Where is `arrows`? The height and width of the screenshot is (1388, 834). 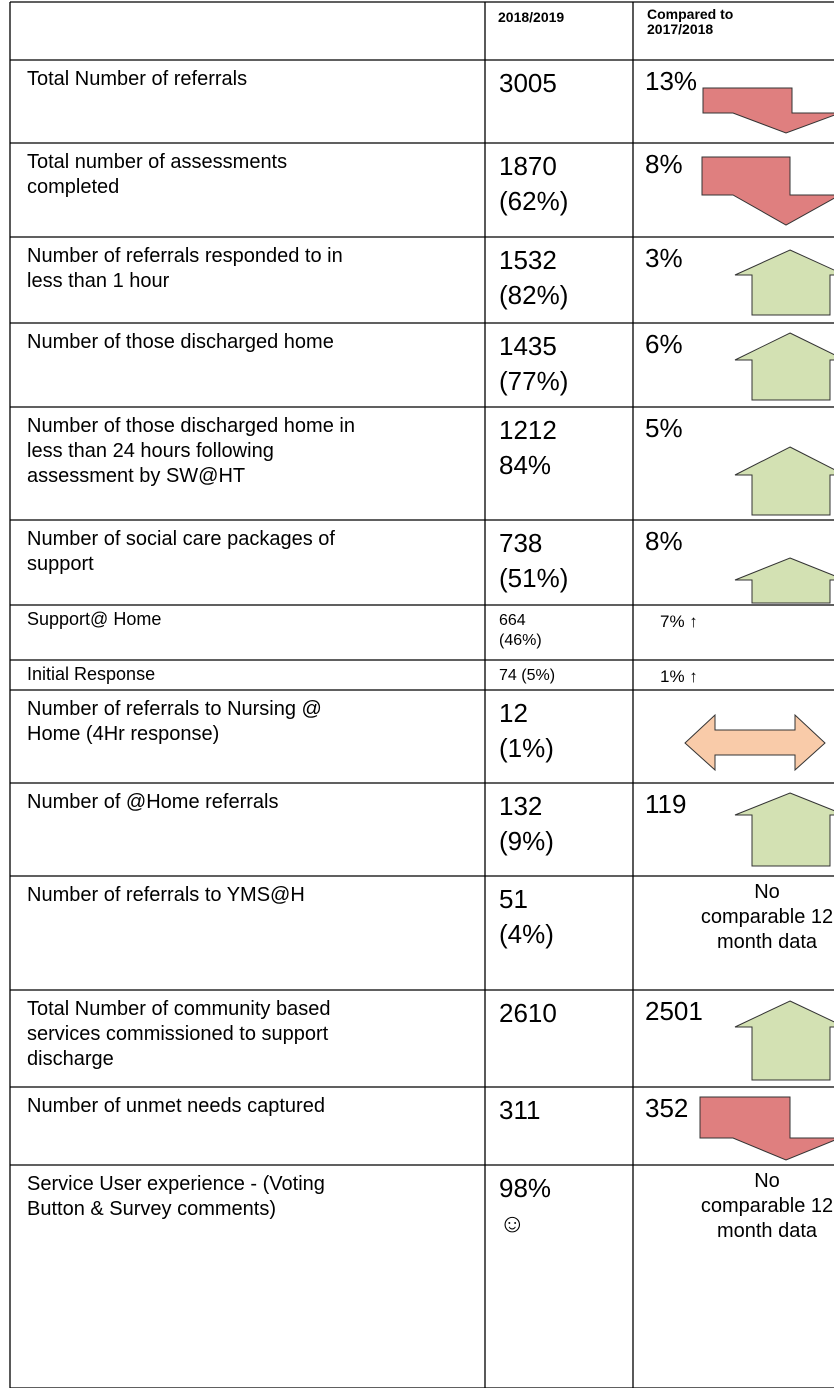 arrows is located at coordinates (759, 624).